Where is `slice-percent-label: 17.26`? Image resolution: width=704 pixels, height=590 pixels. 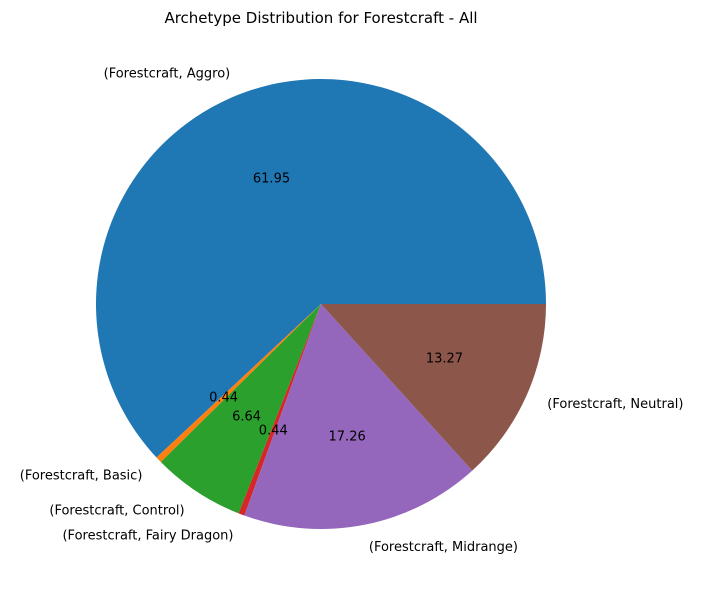
slice-percent-label: 17.26 is located at coordinates (347, 436).